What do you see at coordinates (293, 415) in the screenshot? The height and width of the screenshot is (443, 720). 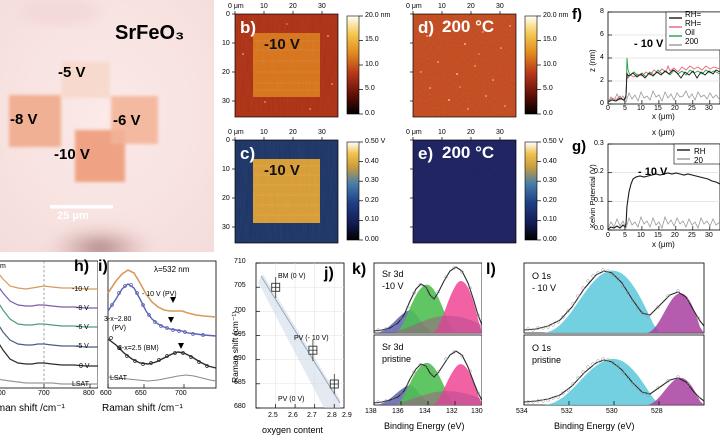 I see `panel-j-xtick-1: 2.6` at bounding box center [293, 415].